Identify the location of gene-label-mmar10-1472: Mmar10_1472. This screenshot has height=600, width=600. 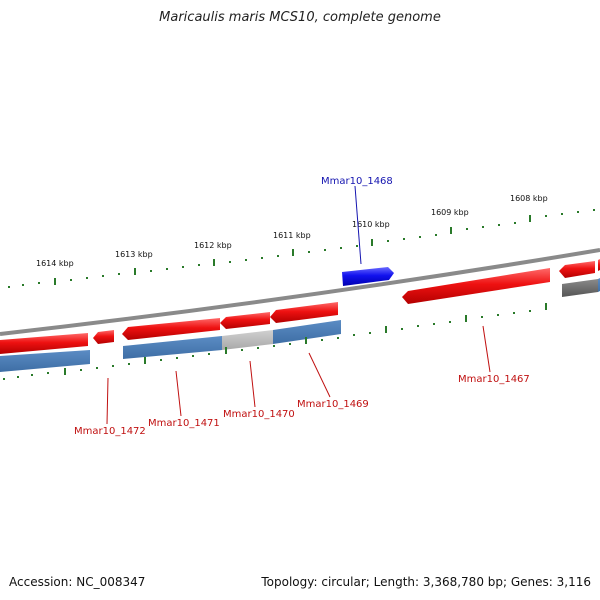
(110, 431).